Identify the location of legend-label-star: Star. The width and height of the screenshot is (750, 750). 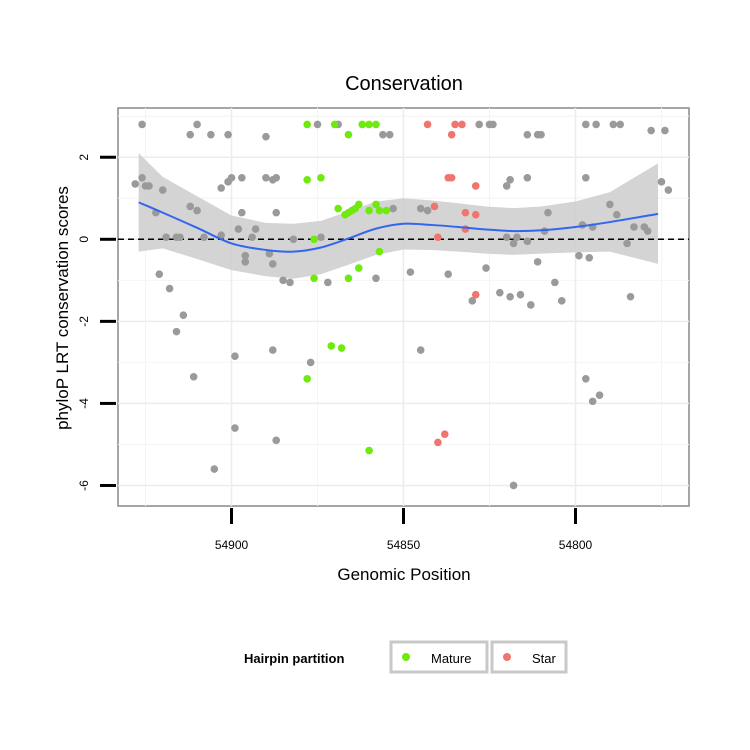
(544, 658).